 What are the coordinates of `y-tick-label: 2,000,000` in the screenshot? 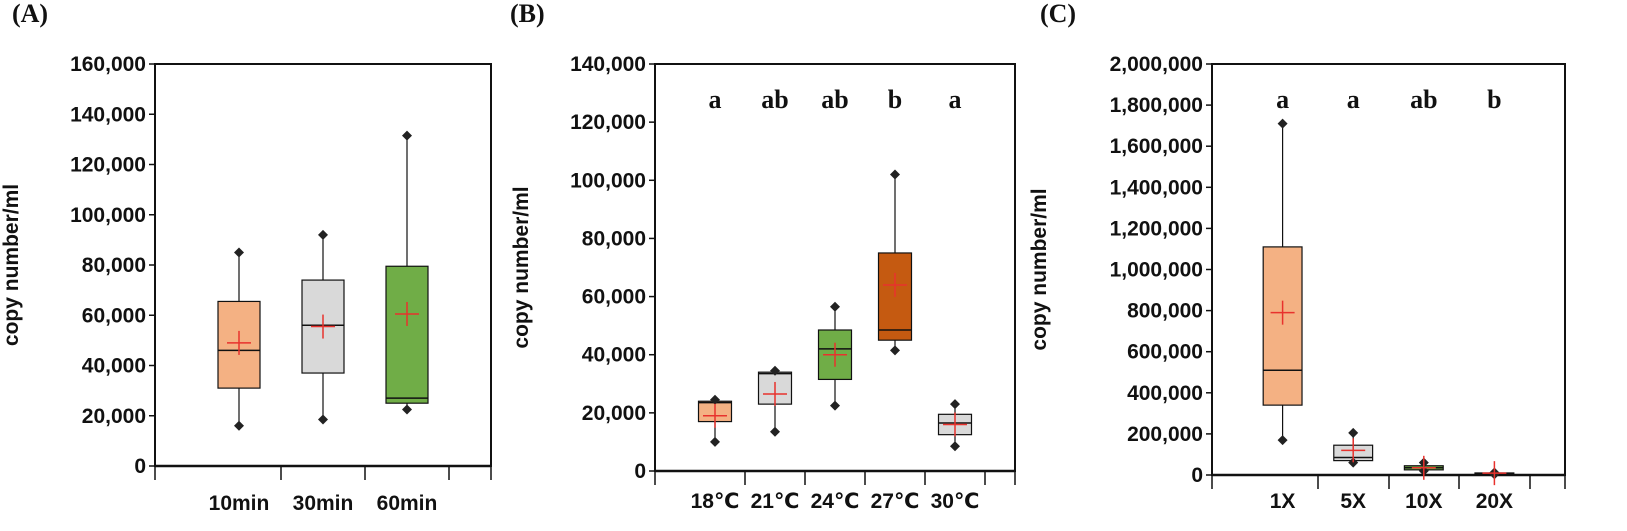 It's located at (1156, 64).